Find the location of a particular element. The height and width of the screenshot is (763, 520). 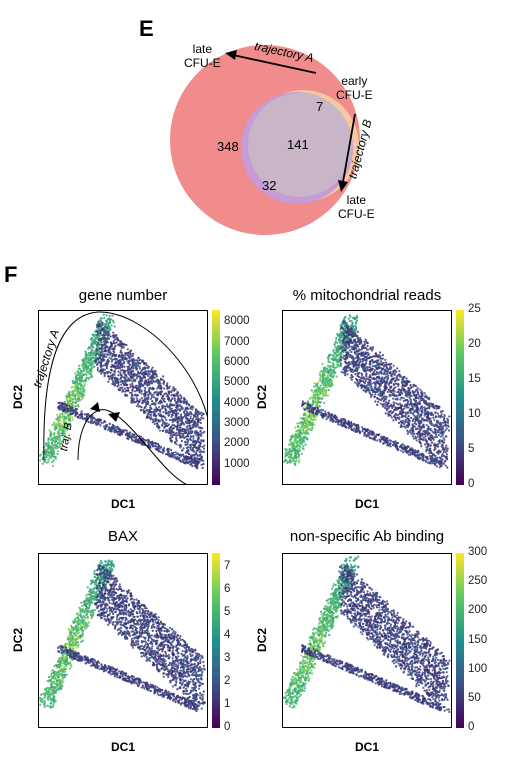

colorbar-tick-label: 25 is located at coordinates (474, 309).